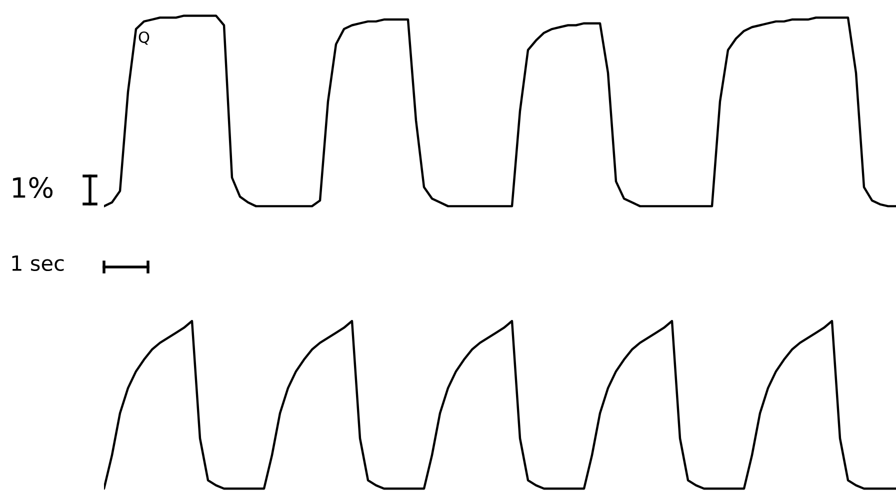 This screenshot has height=497, width=896. What do you see at coordinates (33, 187) in the screenshot?
I see `text: 1%` at bounding box center [33, 187].